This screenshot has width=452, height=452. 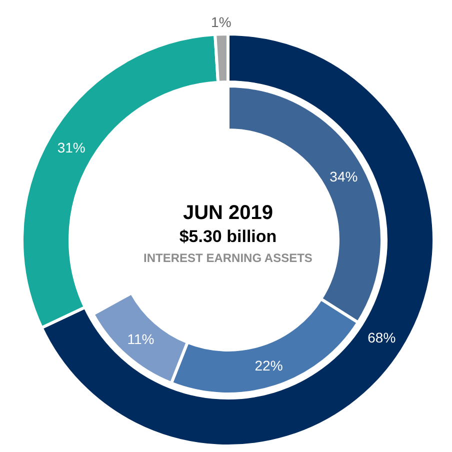 I want to click on text: $5.30 billion, so click(x=228, y=237).